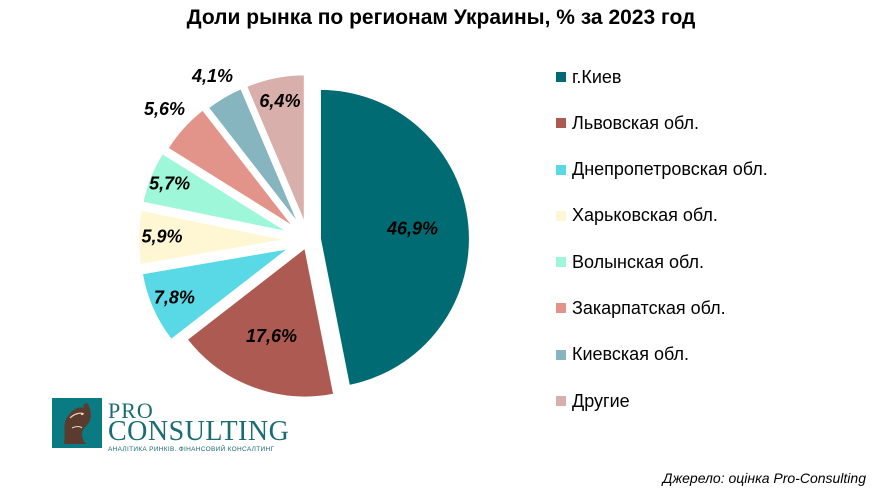  I want to click on slice-data-label: 17,6%, so click(271, 336).